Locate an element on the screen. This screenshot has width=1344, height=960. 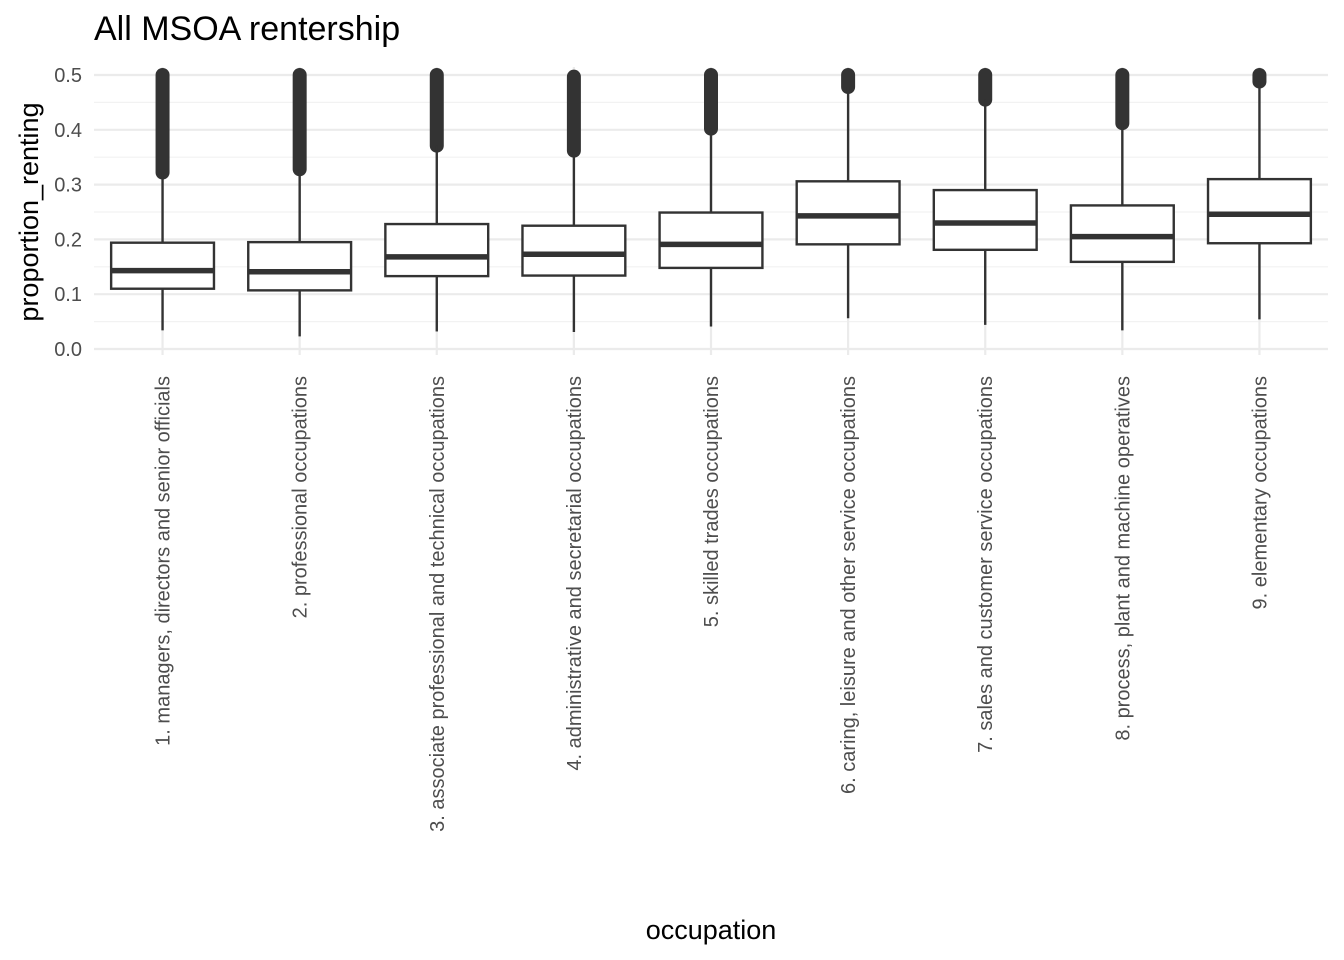
y-tick-label: 0.2 is located at coordinates (68, 240).